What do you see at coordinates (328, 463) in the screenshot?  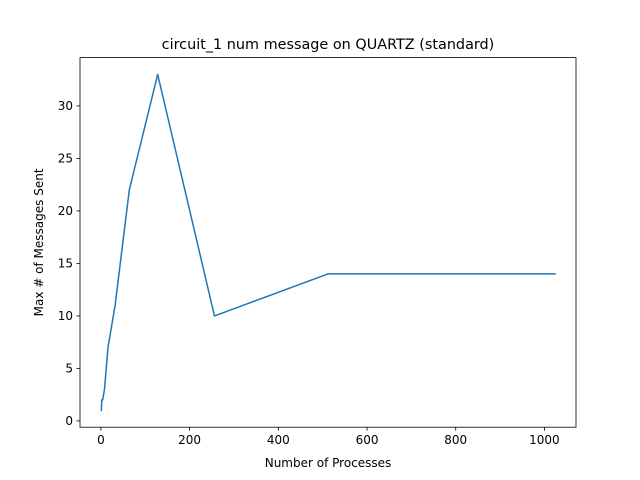 I see `x-axis-label: Number of Processes` at bounding box center [328, 463].